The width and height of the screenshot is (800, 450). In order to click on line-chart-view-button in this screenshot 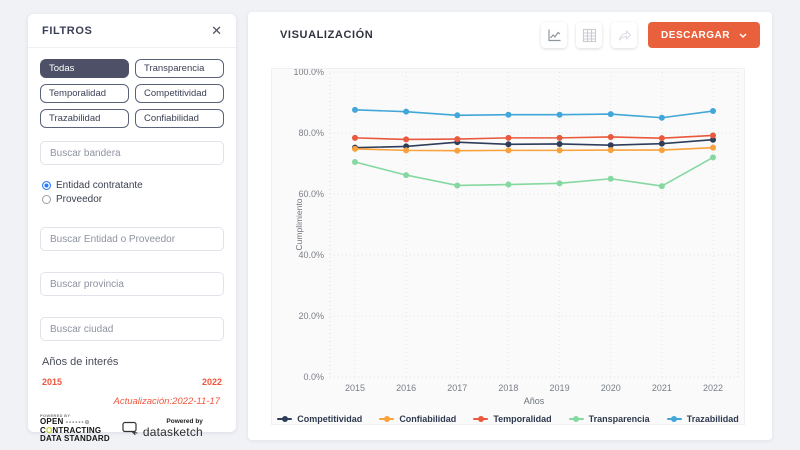, I will do `click(554, 35)`.